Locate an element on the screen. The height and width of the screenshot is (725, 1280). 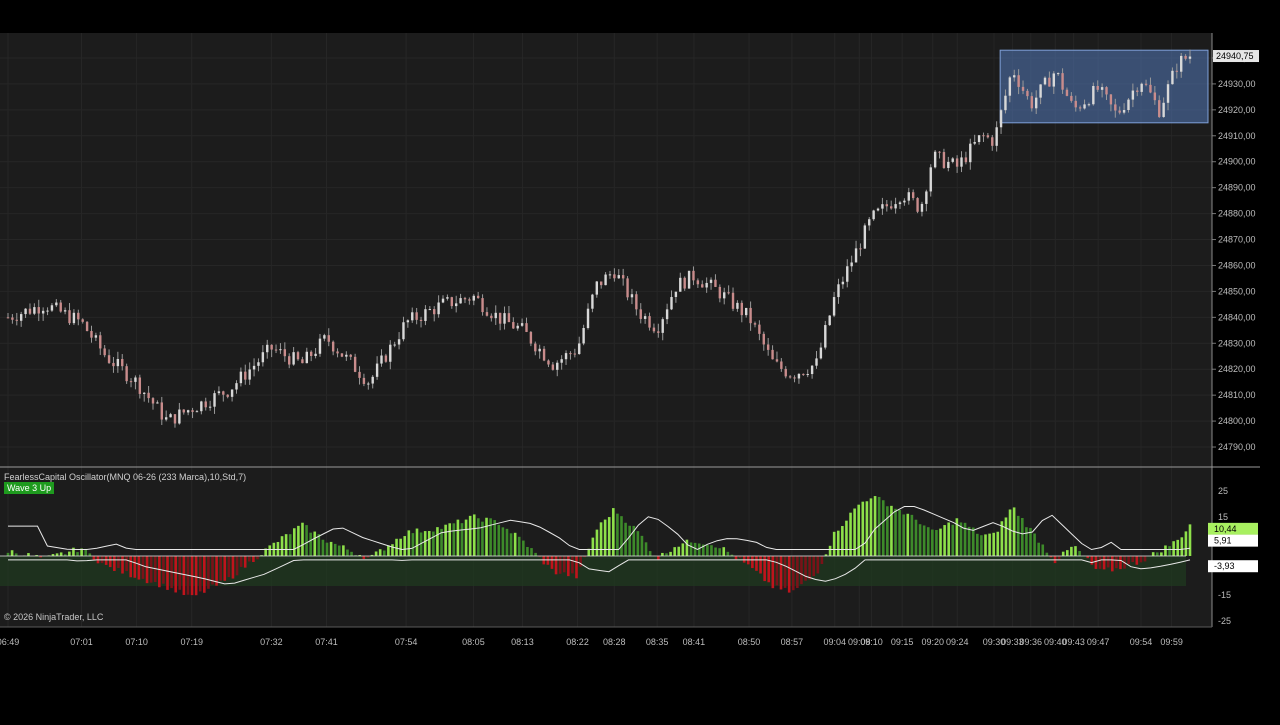
x-tick-label: 08:41 is located at coordinates (694, 642).